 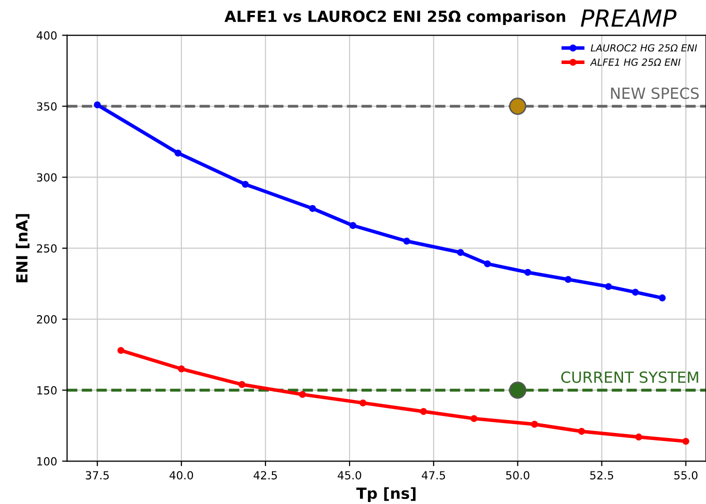 What do you see at coordinates (46, 35) in the screenshot?
I see `y-tick-label: 400` at bounding box center [46, 35].